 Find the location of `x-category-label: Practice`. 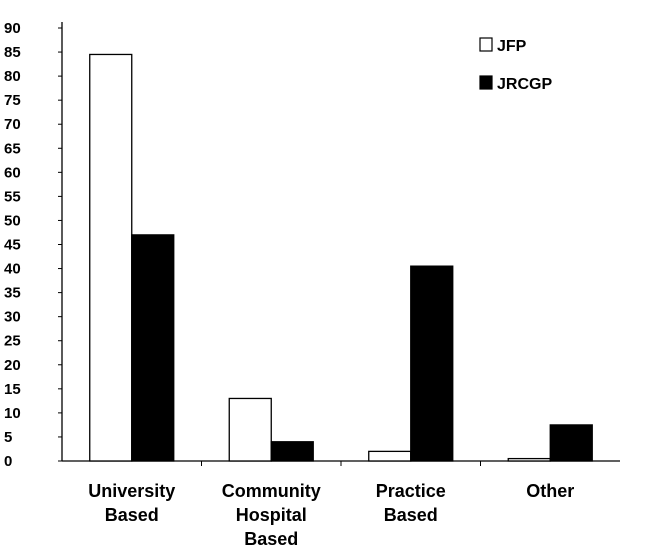

x-category-label: Practice is located at coordinates (411, 491).